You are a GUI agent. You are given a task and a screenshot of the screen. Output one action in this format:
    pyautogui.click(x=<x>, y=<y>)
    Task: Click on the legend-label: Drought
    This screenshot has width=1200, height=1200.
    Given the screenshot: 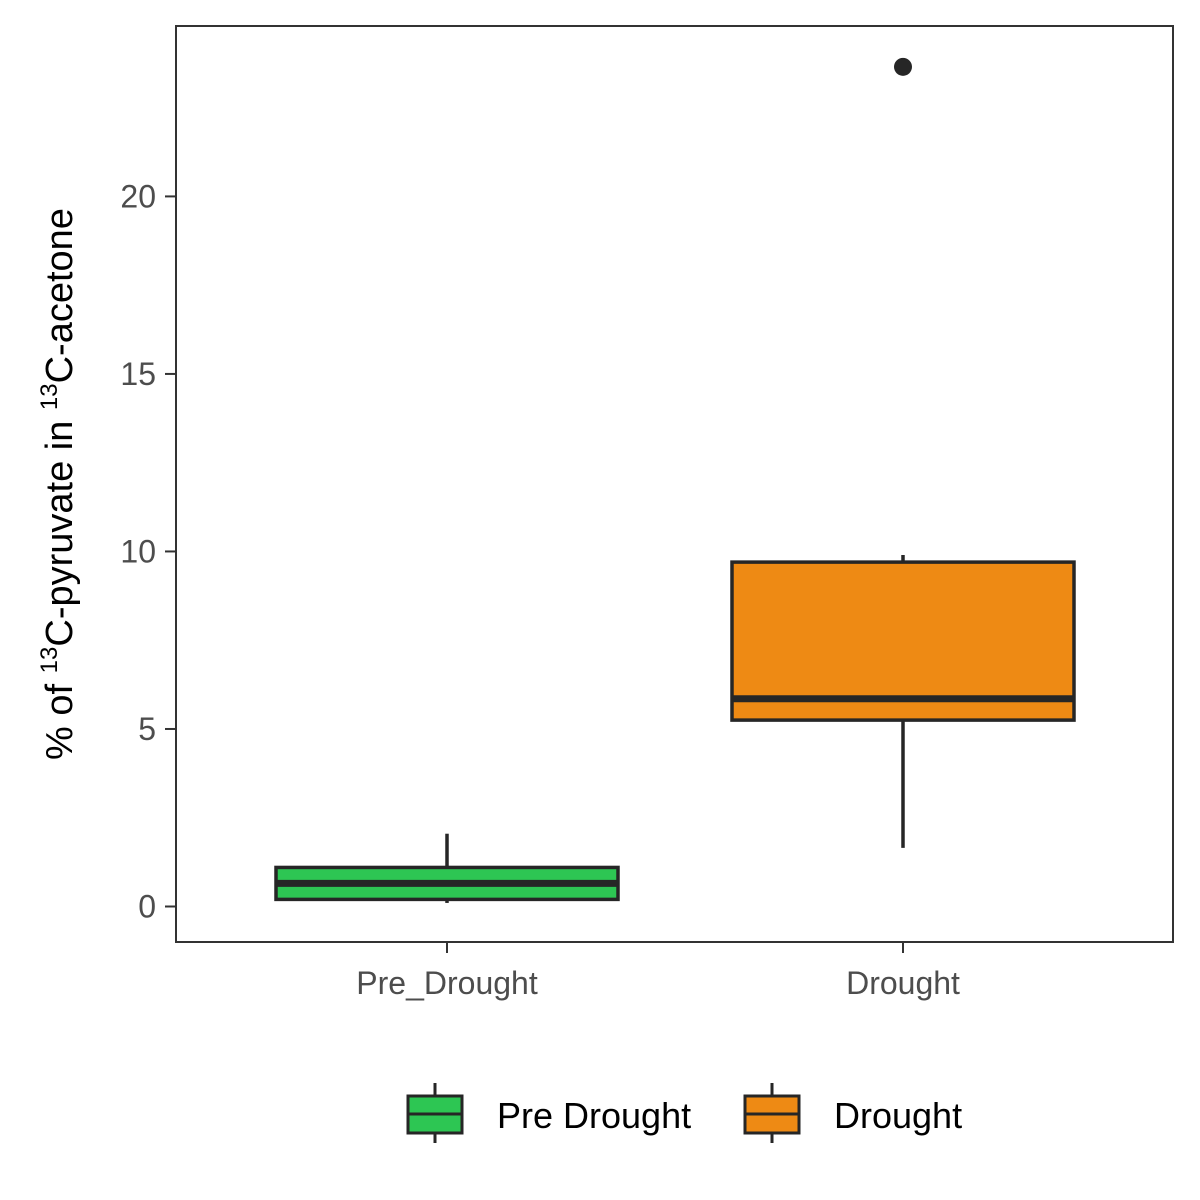 What is the action you would take?
    pyautogui.click(x=898, y=1115)
    